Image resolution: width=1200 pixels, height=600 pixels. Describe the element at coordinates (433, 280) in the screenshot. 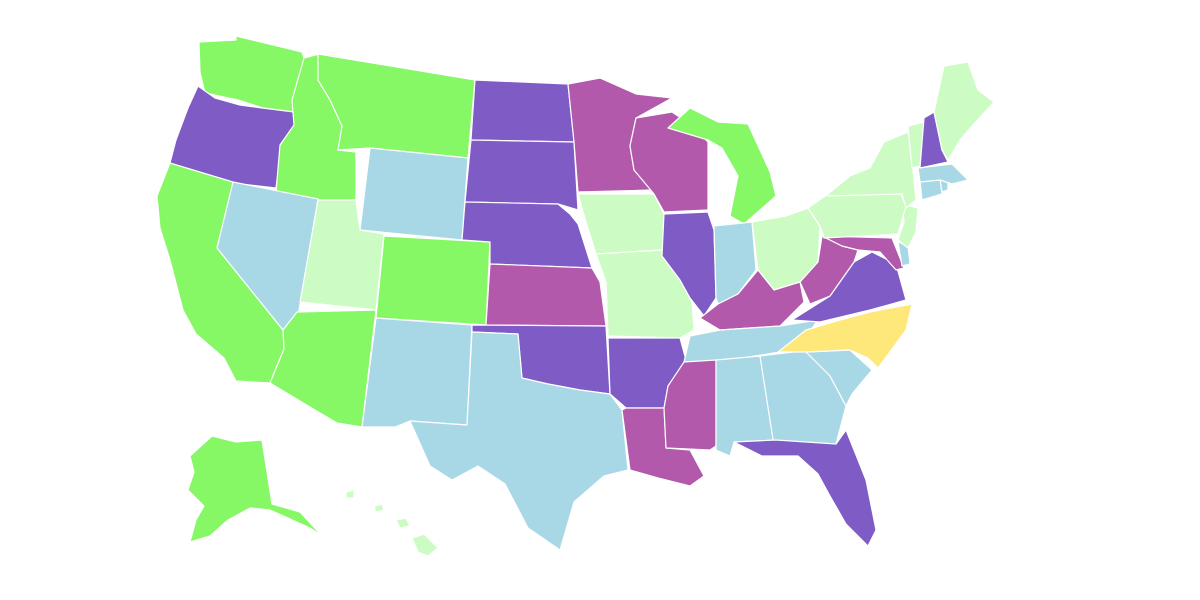

I see `state-colorado` at that location.